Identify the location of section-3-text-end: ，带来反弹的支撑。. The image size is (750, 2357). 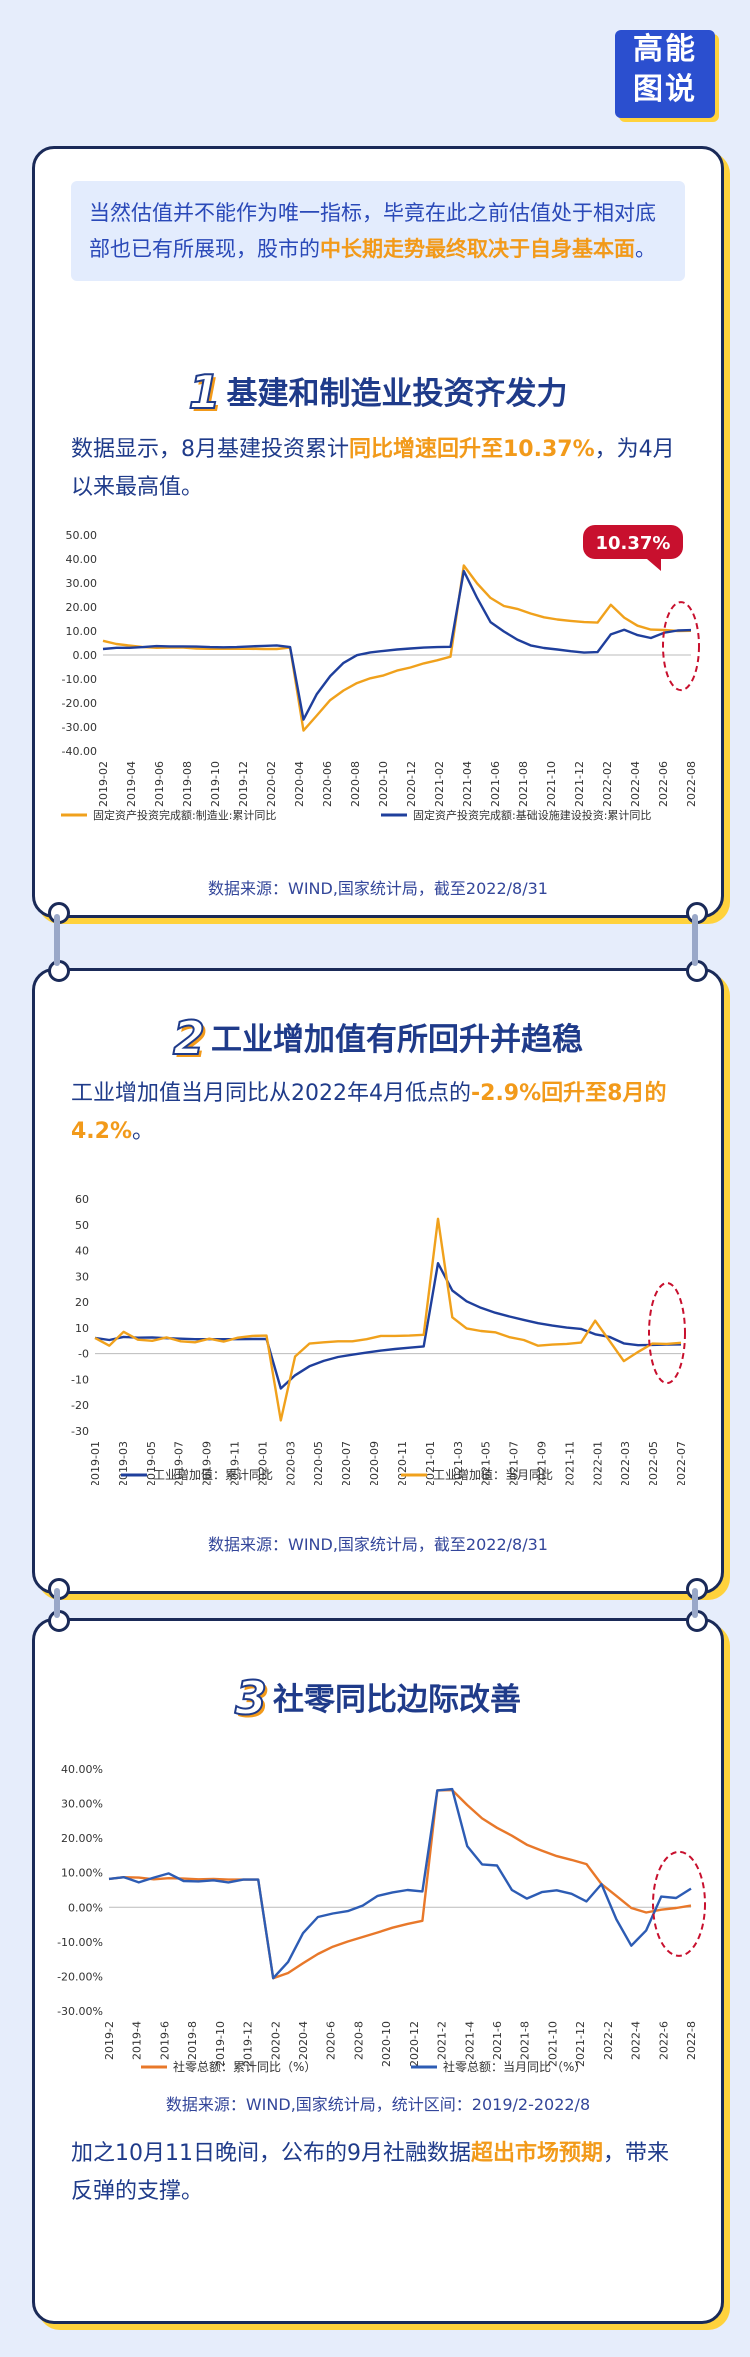
(370, 2172).